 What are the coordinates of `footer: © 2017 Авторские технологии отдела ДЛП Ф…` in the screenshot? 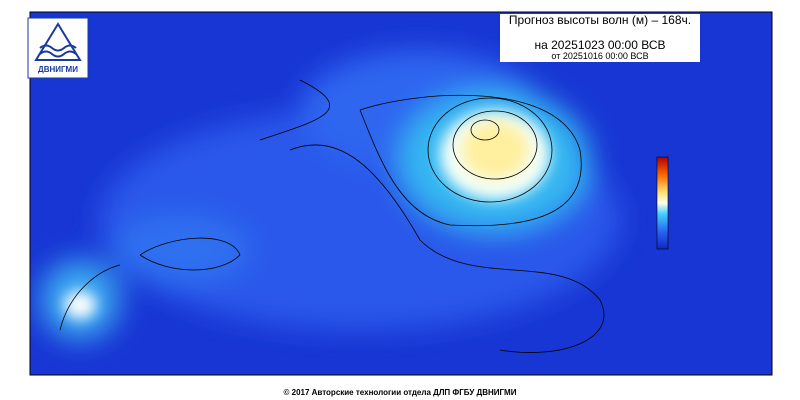 It's located at (400, 392).